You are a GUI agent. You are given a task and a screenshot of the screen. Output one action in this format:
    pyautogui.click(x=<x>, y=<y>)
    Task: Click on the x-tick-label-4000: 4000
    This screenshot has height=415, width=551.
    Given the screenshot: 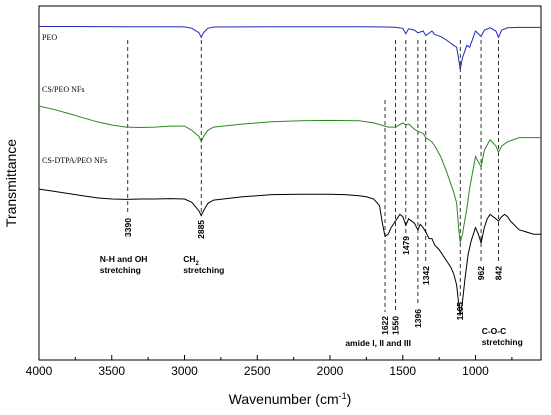 What is the action you would take?
    pyautogui.click(x=39, y=371)
    